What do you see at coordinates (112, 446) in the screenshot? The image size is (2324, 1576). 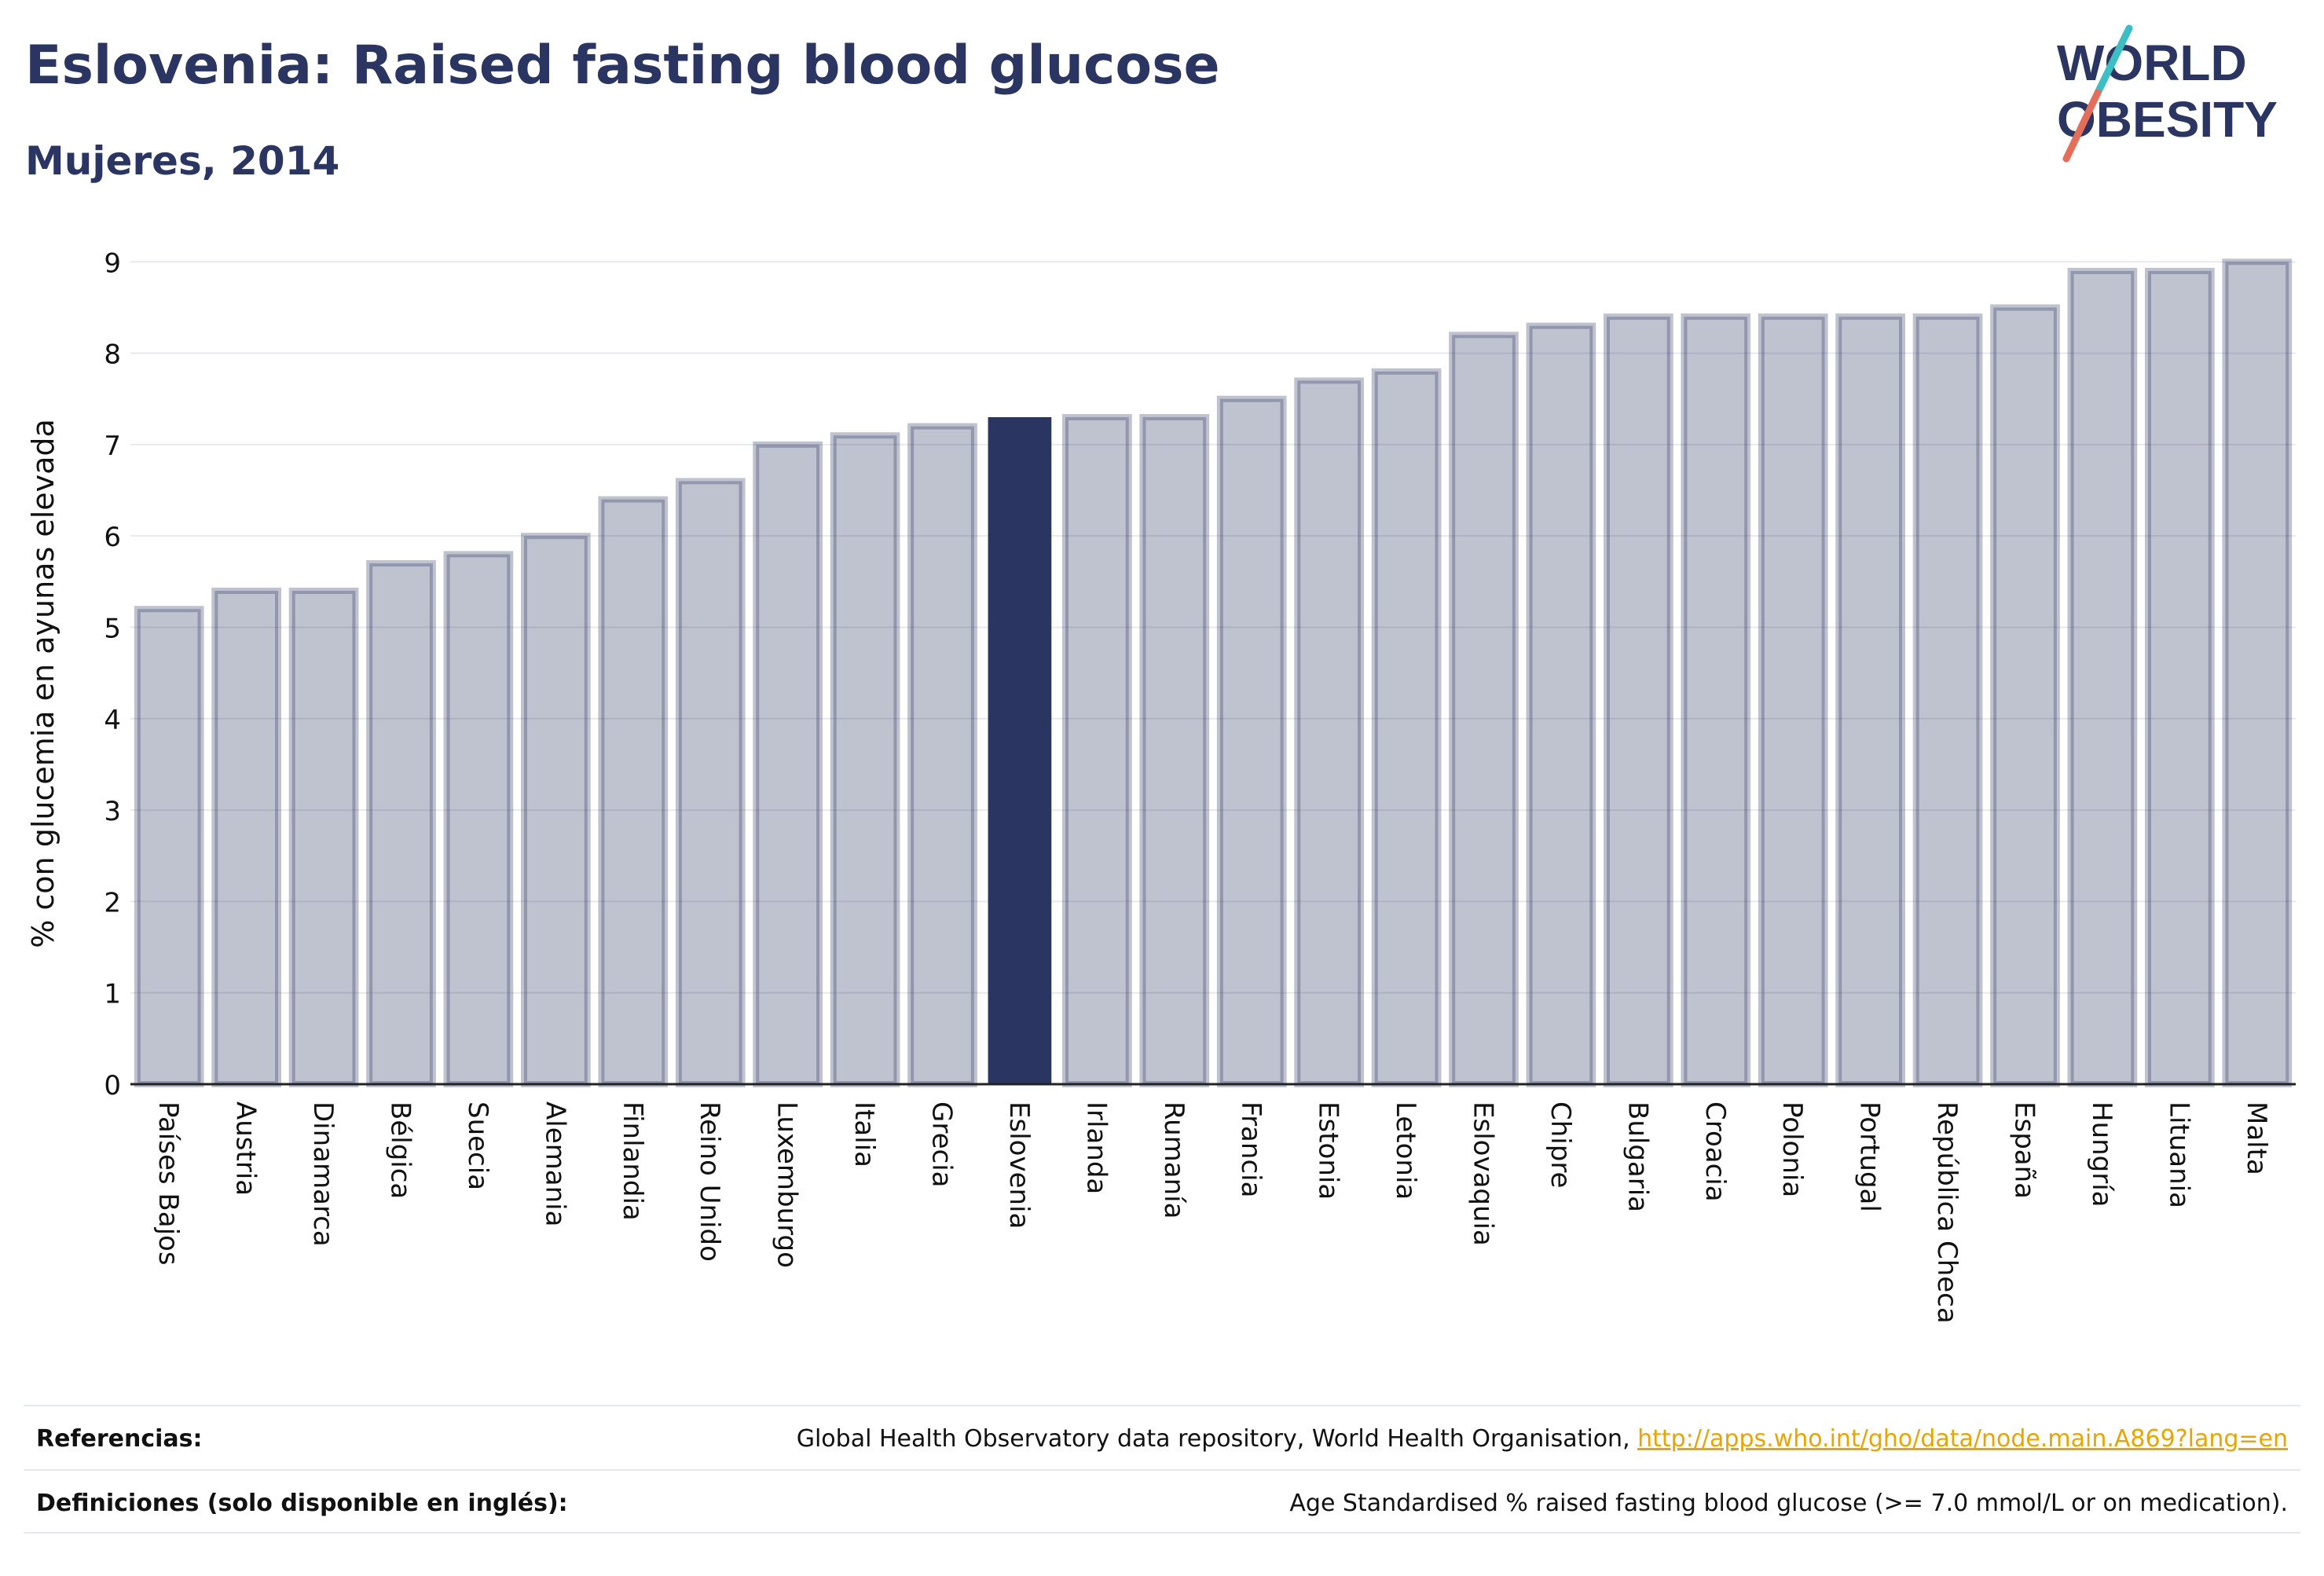 I see `y-tick-label: 7` at bounding box center [112, 446].